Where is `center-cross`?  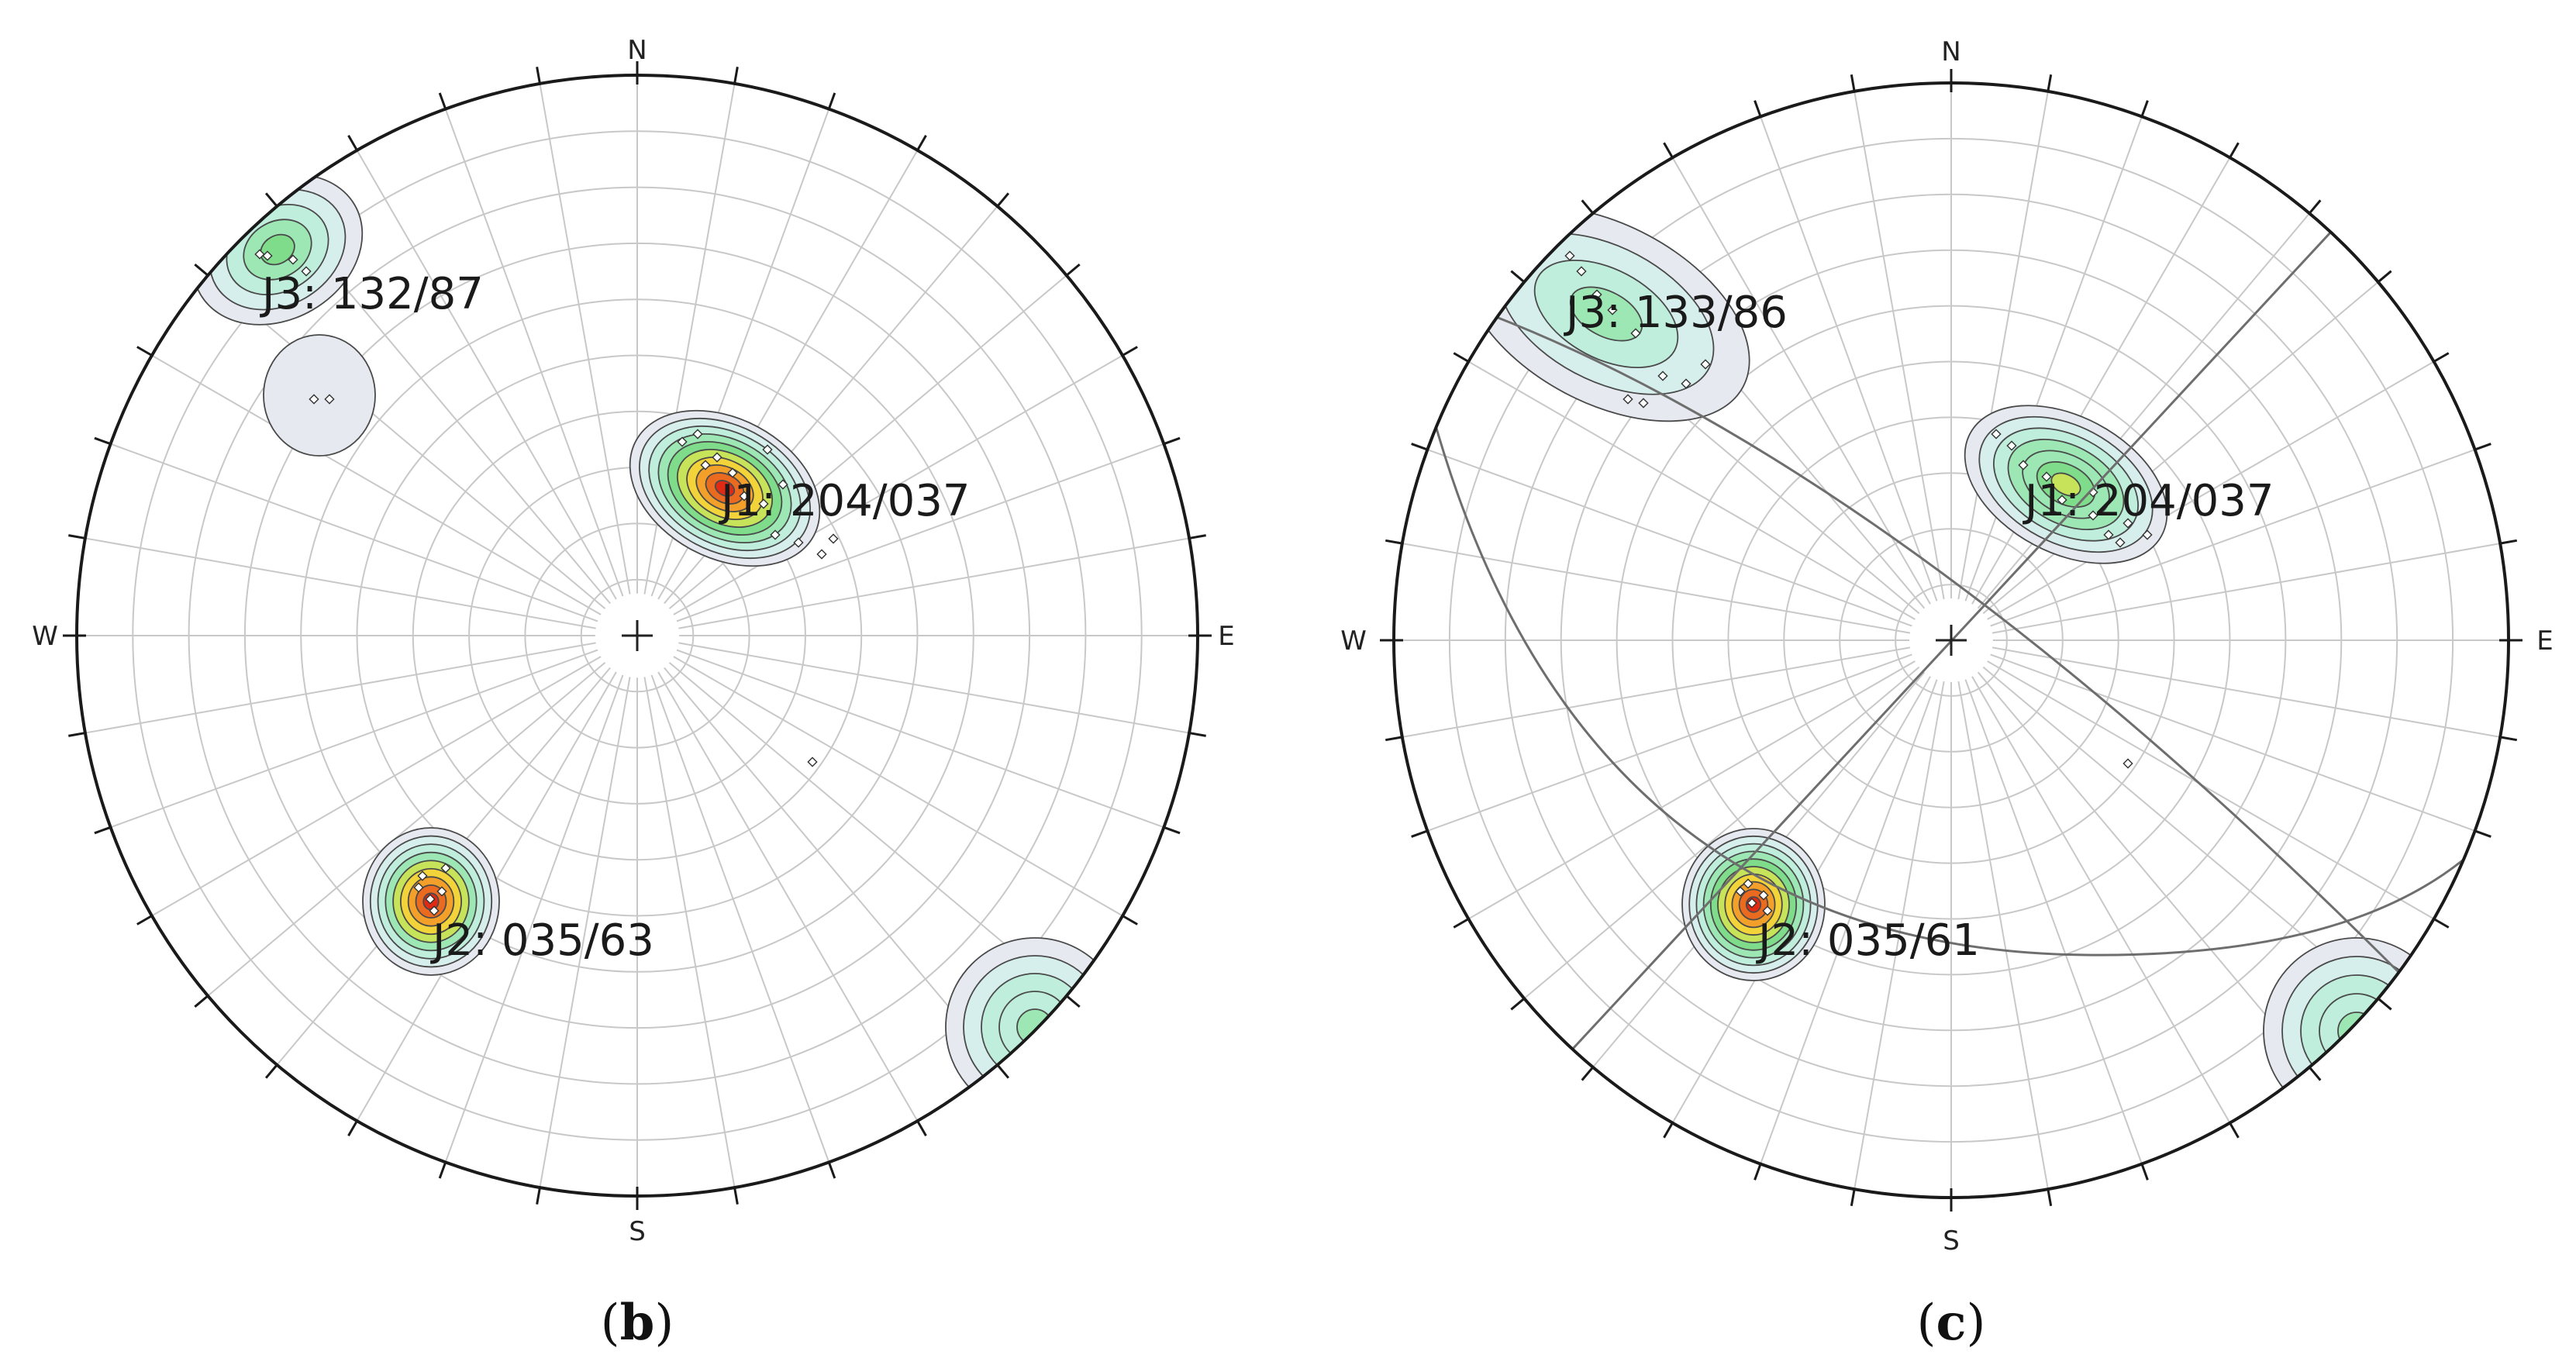
center-cross is located at coordinates (1951, 641).